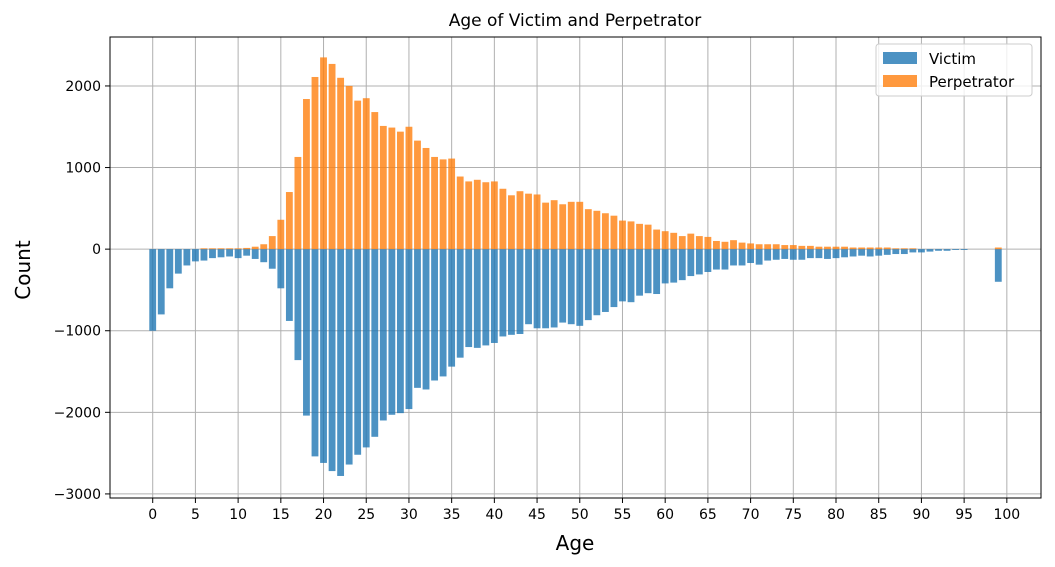  I want to click on x-tick-label: 80, so click(836, 515).